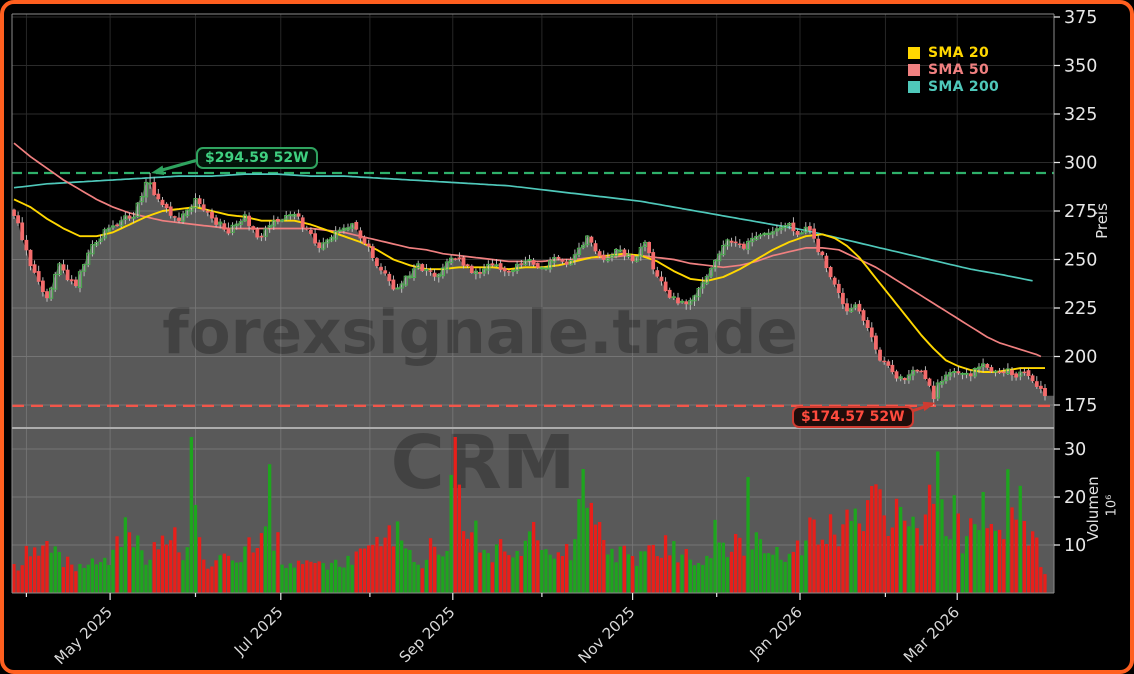  I want to click on svg-text: 10, so click(1075, 546).